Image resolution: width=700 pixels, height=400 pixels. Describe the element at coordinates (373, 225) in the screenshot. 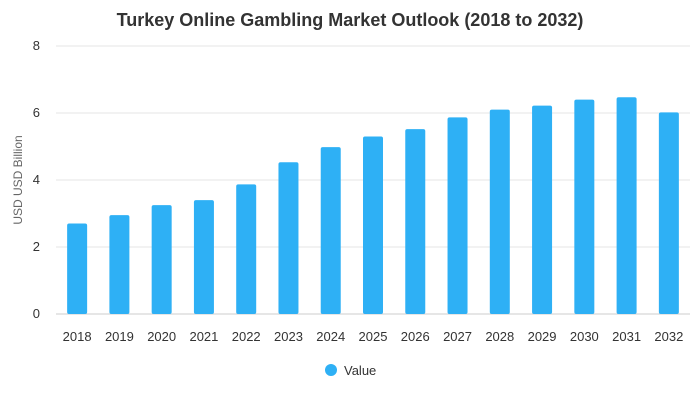

I see `bar-2025` at that location.